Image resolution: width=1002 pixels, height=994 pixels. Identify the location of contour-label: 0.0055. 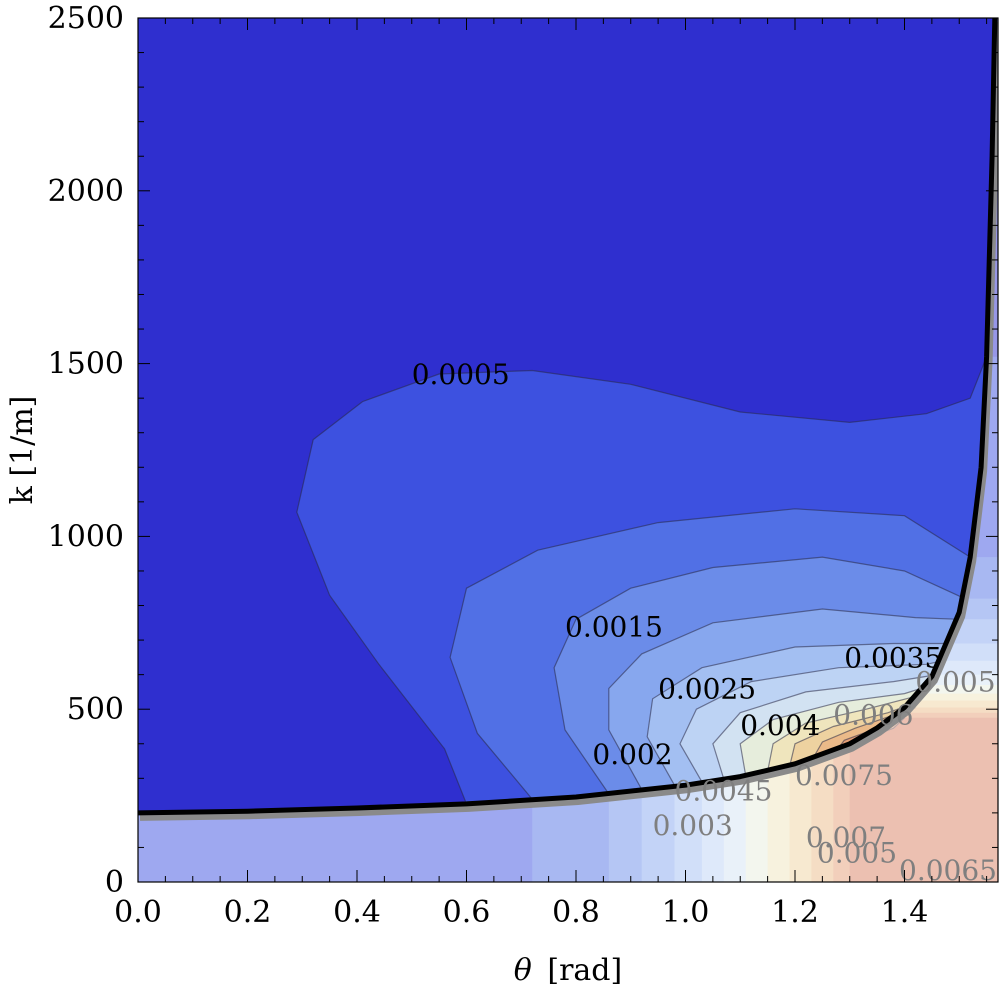
(958, 682).